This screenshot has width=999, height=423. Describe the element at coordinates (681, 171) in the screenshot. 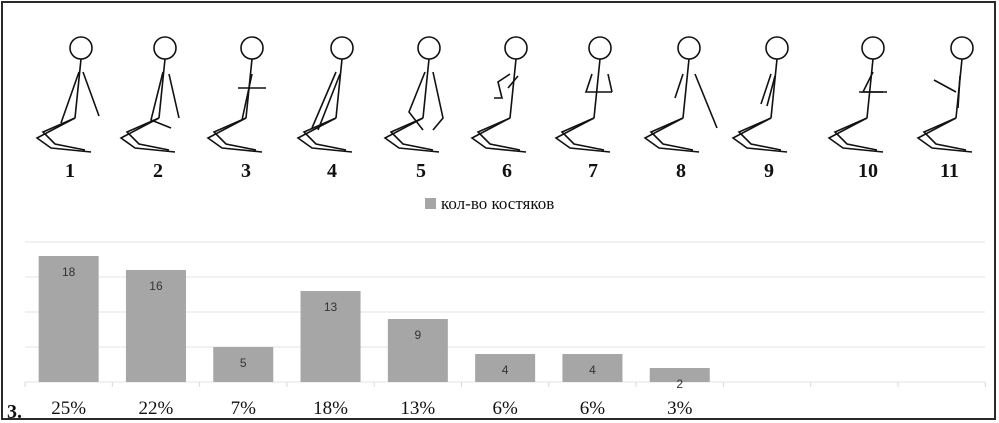

I see `figure-number: 8` at that location.